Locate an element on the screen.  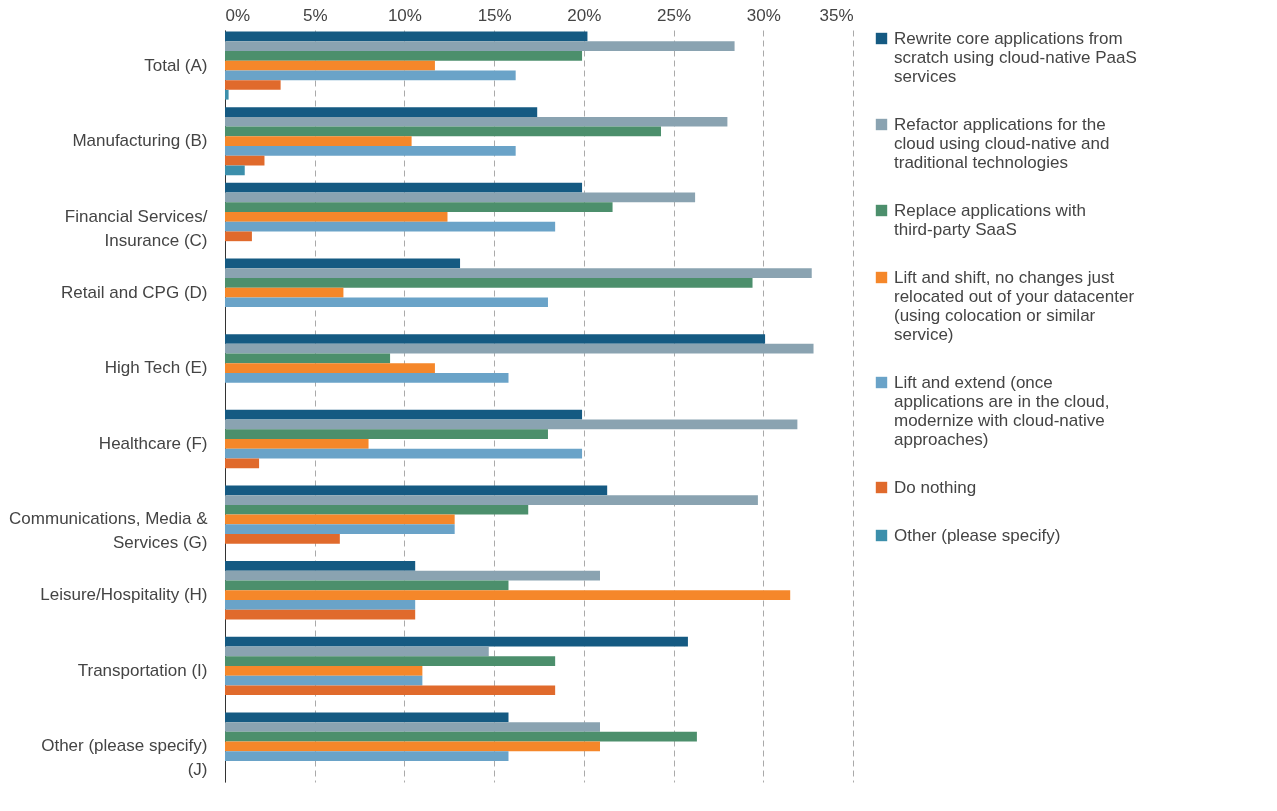
y-tick-label: Leisure/Hospitality (H) is located at coordinates (124, 595).